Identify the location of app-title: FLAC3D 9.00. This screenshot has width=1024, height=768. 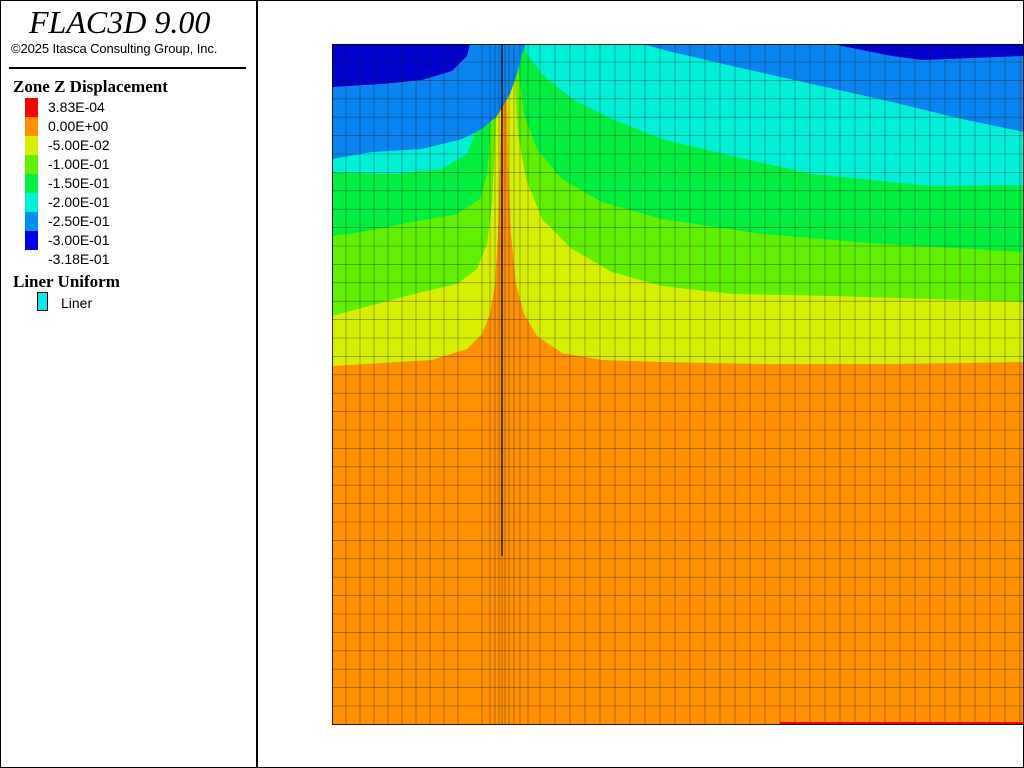
(120, 22).